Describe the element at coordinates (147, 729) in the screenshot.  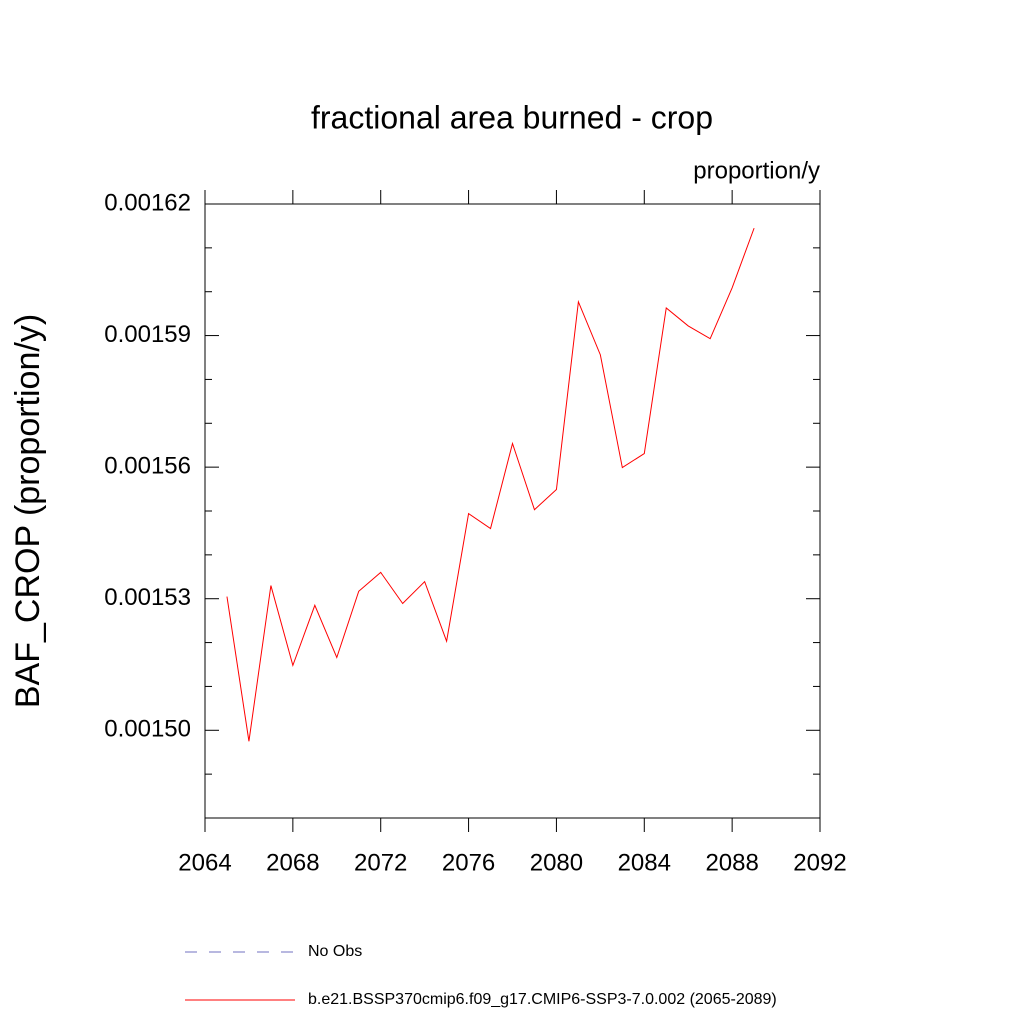
I see `y-tick-label: 0.00150` at that location.